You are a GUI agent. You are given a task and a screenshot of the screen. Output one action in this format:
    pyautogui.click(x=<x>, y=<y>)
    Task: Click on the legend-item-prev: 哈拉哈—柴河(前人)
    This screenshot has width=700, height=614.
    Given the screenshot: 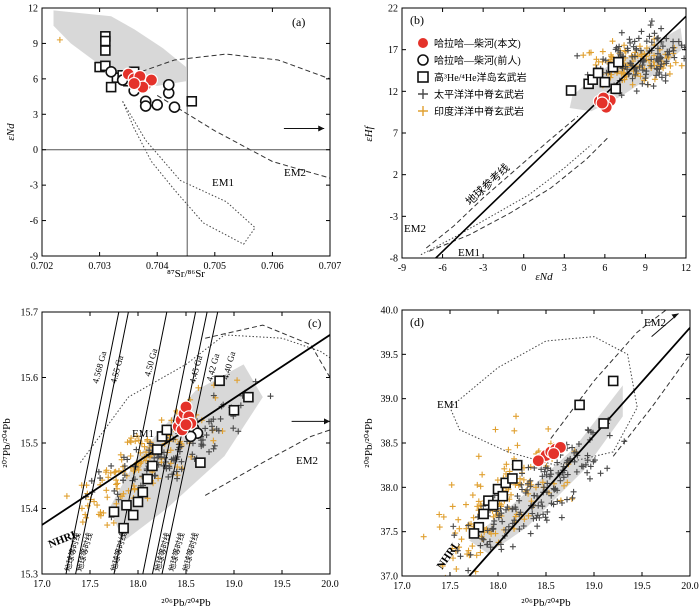 What is the action you would take?
    pyautogui.click(x=469, y=60)
    